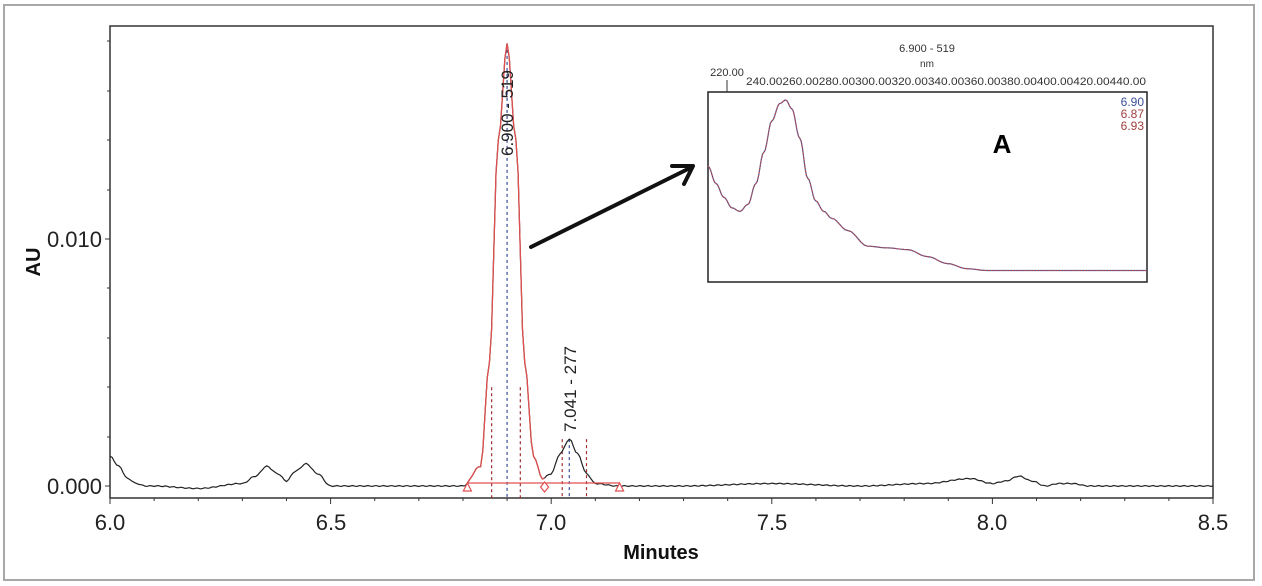 The width and height of the screenshot is (1262, 586). I want to click on baseline-markers, so click(543, 487).